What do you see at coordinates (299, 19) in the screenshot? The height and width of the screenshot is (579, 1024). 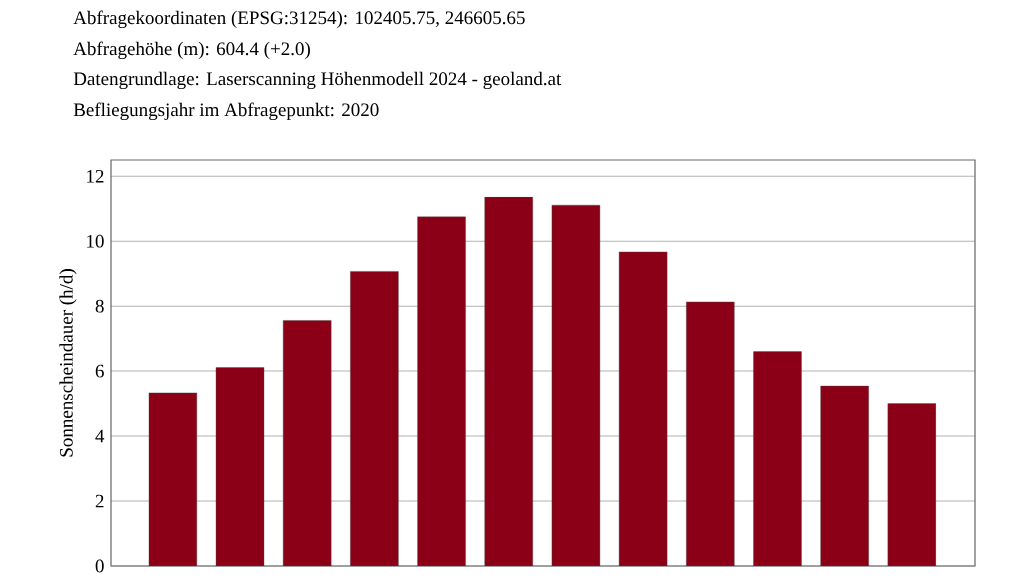 I see `text: Abfragekoordinaten (EPSG:31254): 102405.75, 246605.65` at bounding box center [299, 19].